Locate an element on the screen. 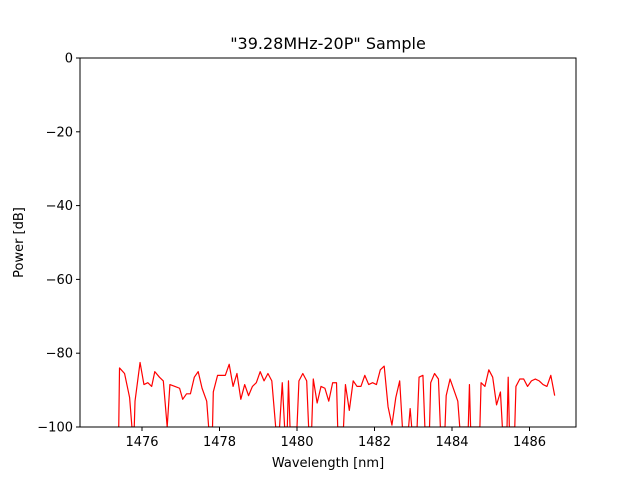 The width and height of the screenshot is (640, 480). y-tick-label: −40 is located at coordinates (59, 206).